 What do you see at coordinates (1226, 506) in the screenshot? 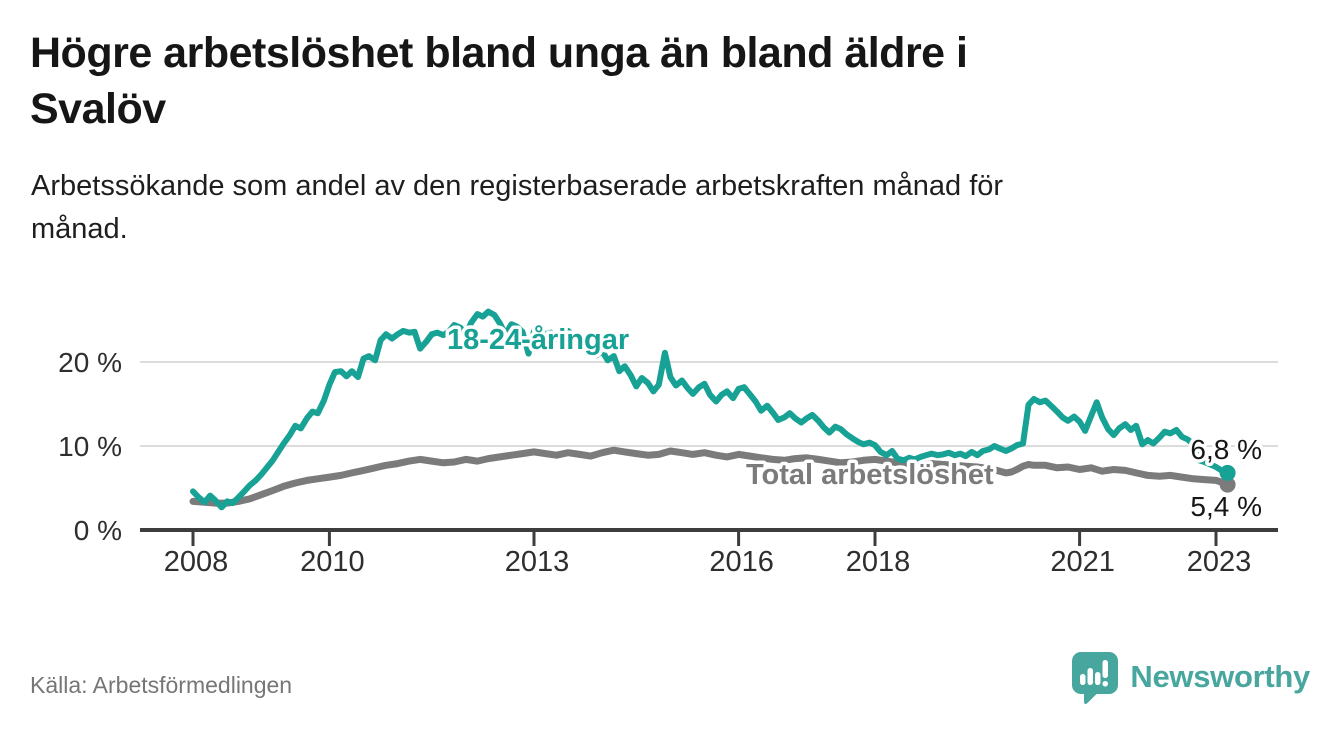
I see `end-value-label: 5,4 %` at bounding box center [1226, 506].